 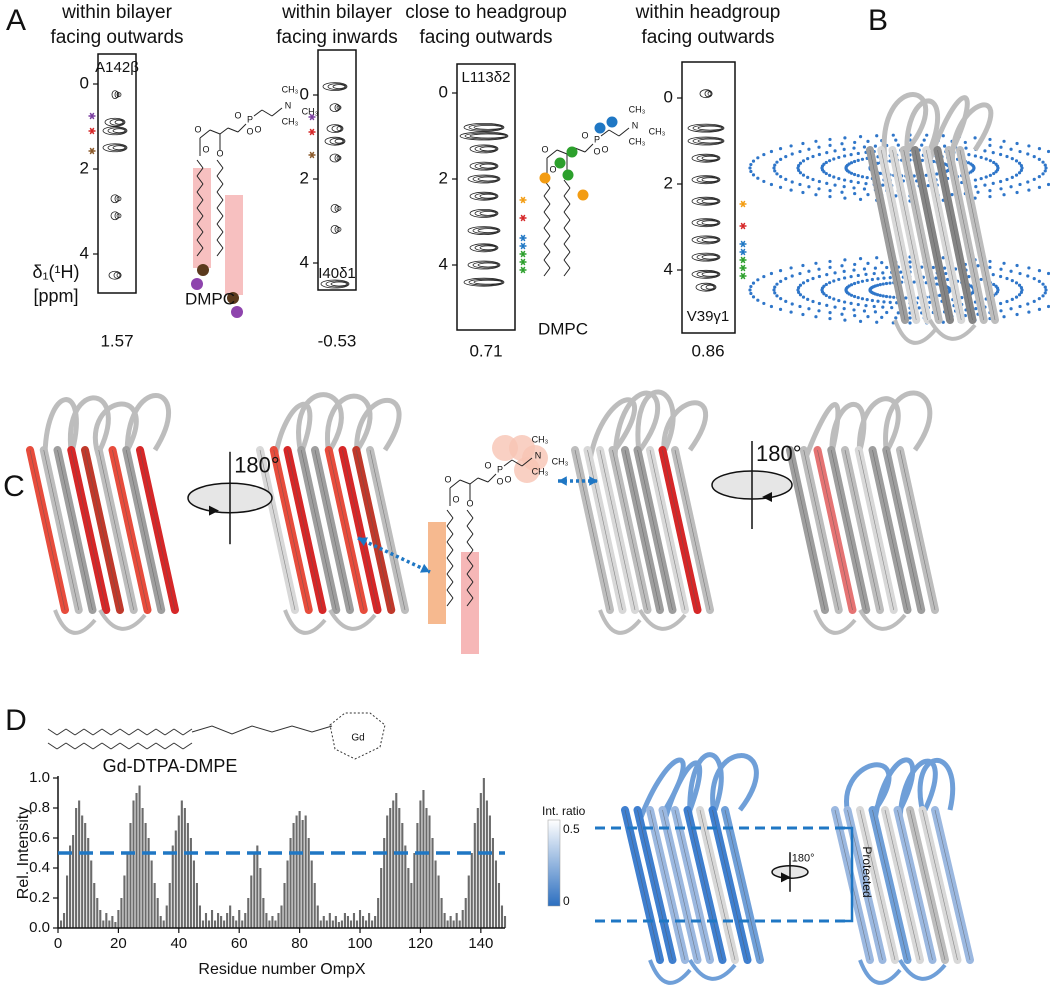 What do you see at coordinates (560, 163) in the screenshot?
I see `lipid-marker` at bounding box center [560, 163].